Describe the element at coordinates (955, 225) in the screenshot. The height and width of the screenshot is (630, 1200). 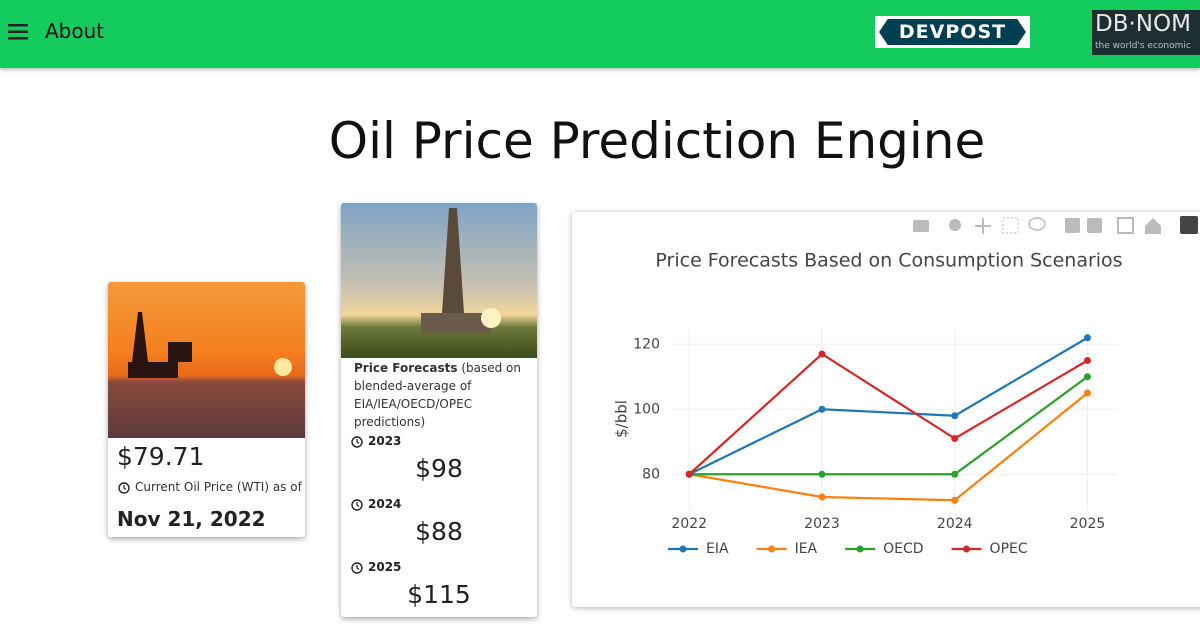
I see `zoom-button` at that location.